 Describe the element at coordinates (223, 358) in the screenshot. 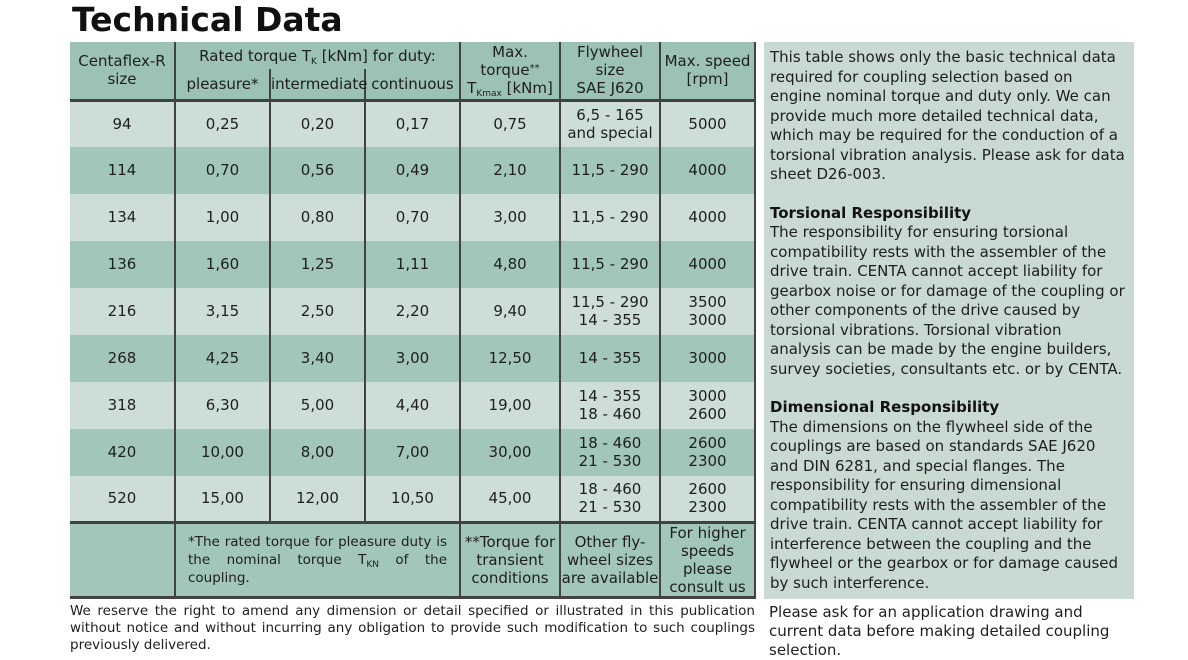

I see `cell-pleasure: 4,25` at that location.